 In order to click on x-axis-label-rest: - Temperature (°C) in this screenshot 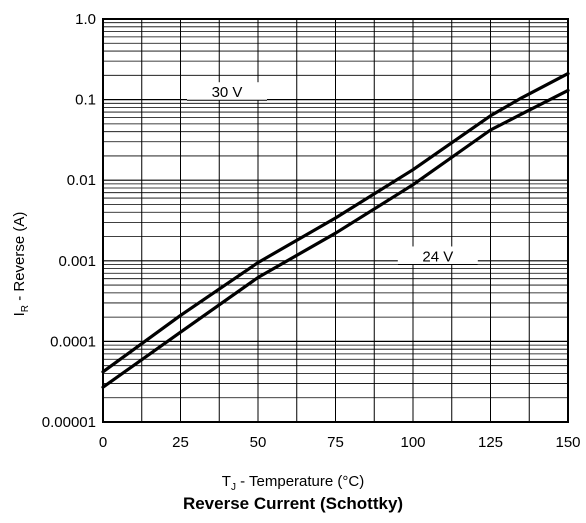, I will do `click(300, 481)`.